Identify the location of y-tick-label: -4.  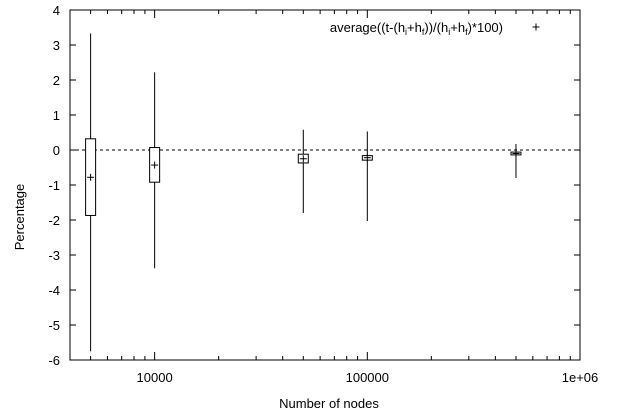
(54, 290).